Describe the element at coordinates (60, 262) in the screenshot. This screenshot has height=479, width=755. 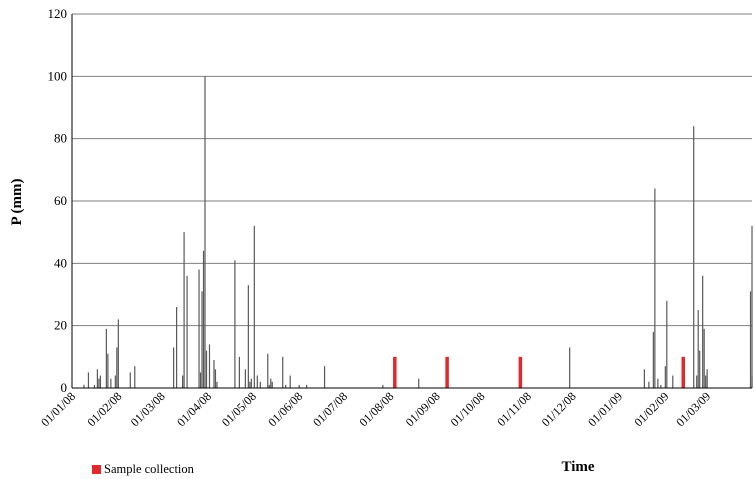
I see `y-tick-label: 40` at that location.